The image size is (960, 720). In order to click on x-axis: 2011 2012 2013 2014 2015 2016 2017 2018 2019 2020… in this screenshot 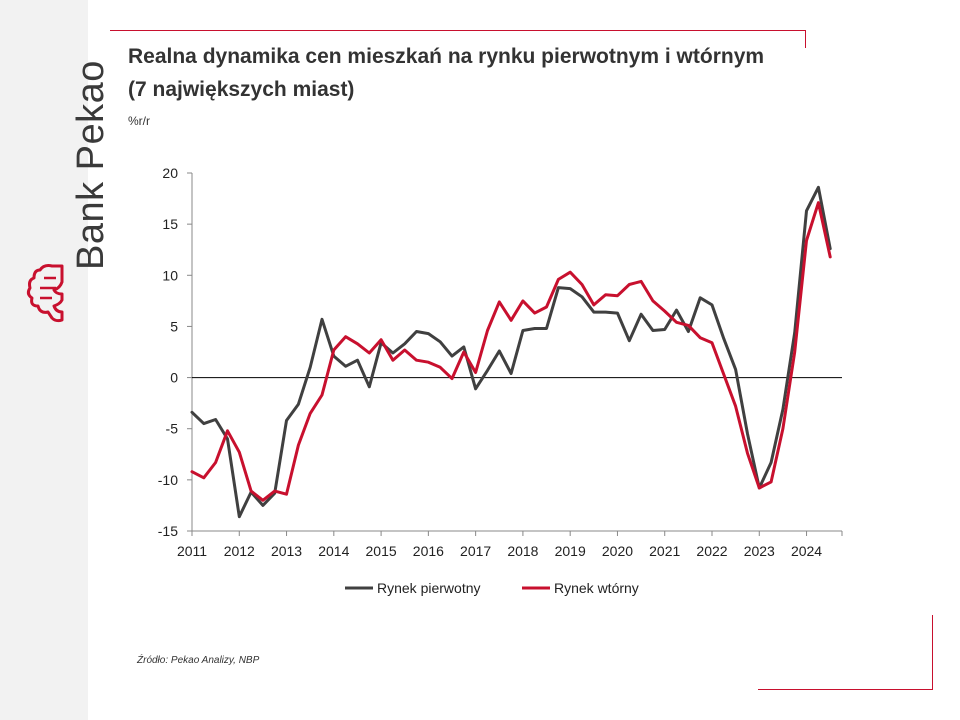, I will do `click(510, 544)`.